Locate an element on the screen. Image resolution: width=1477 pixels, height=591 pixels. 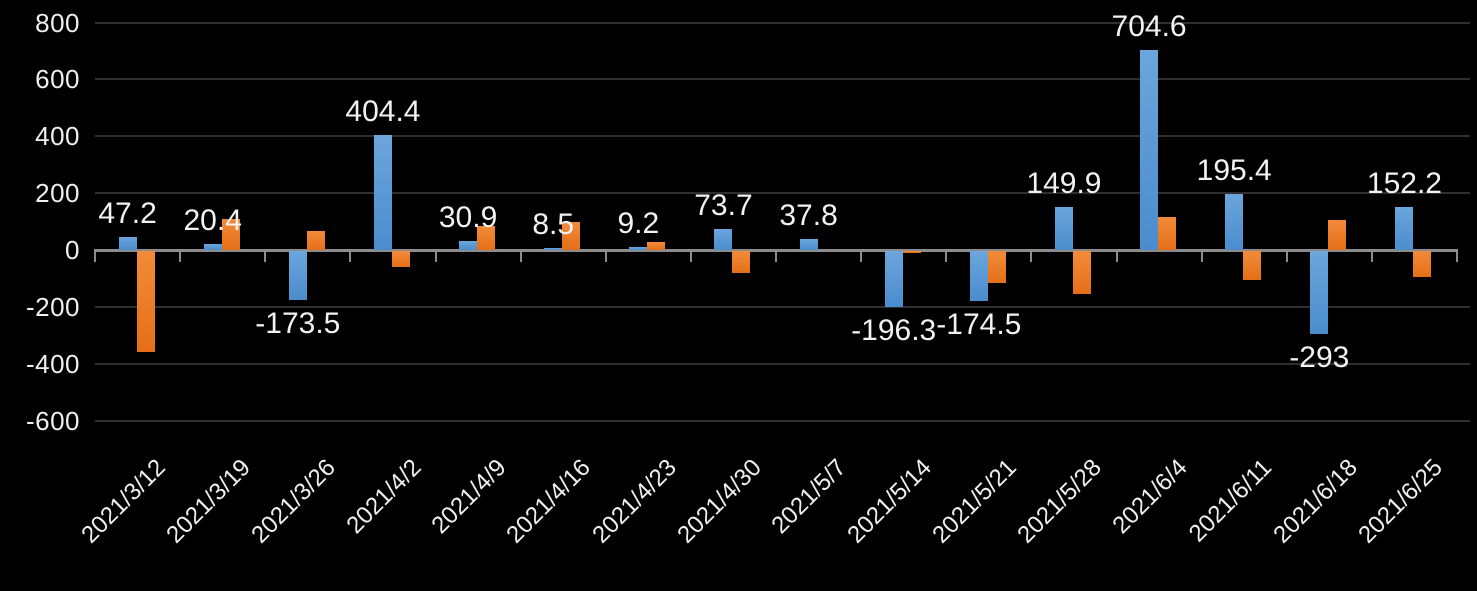
bar-orange-series-2021/3/19 is located at coordinates (230, 234).